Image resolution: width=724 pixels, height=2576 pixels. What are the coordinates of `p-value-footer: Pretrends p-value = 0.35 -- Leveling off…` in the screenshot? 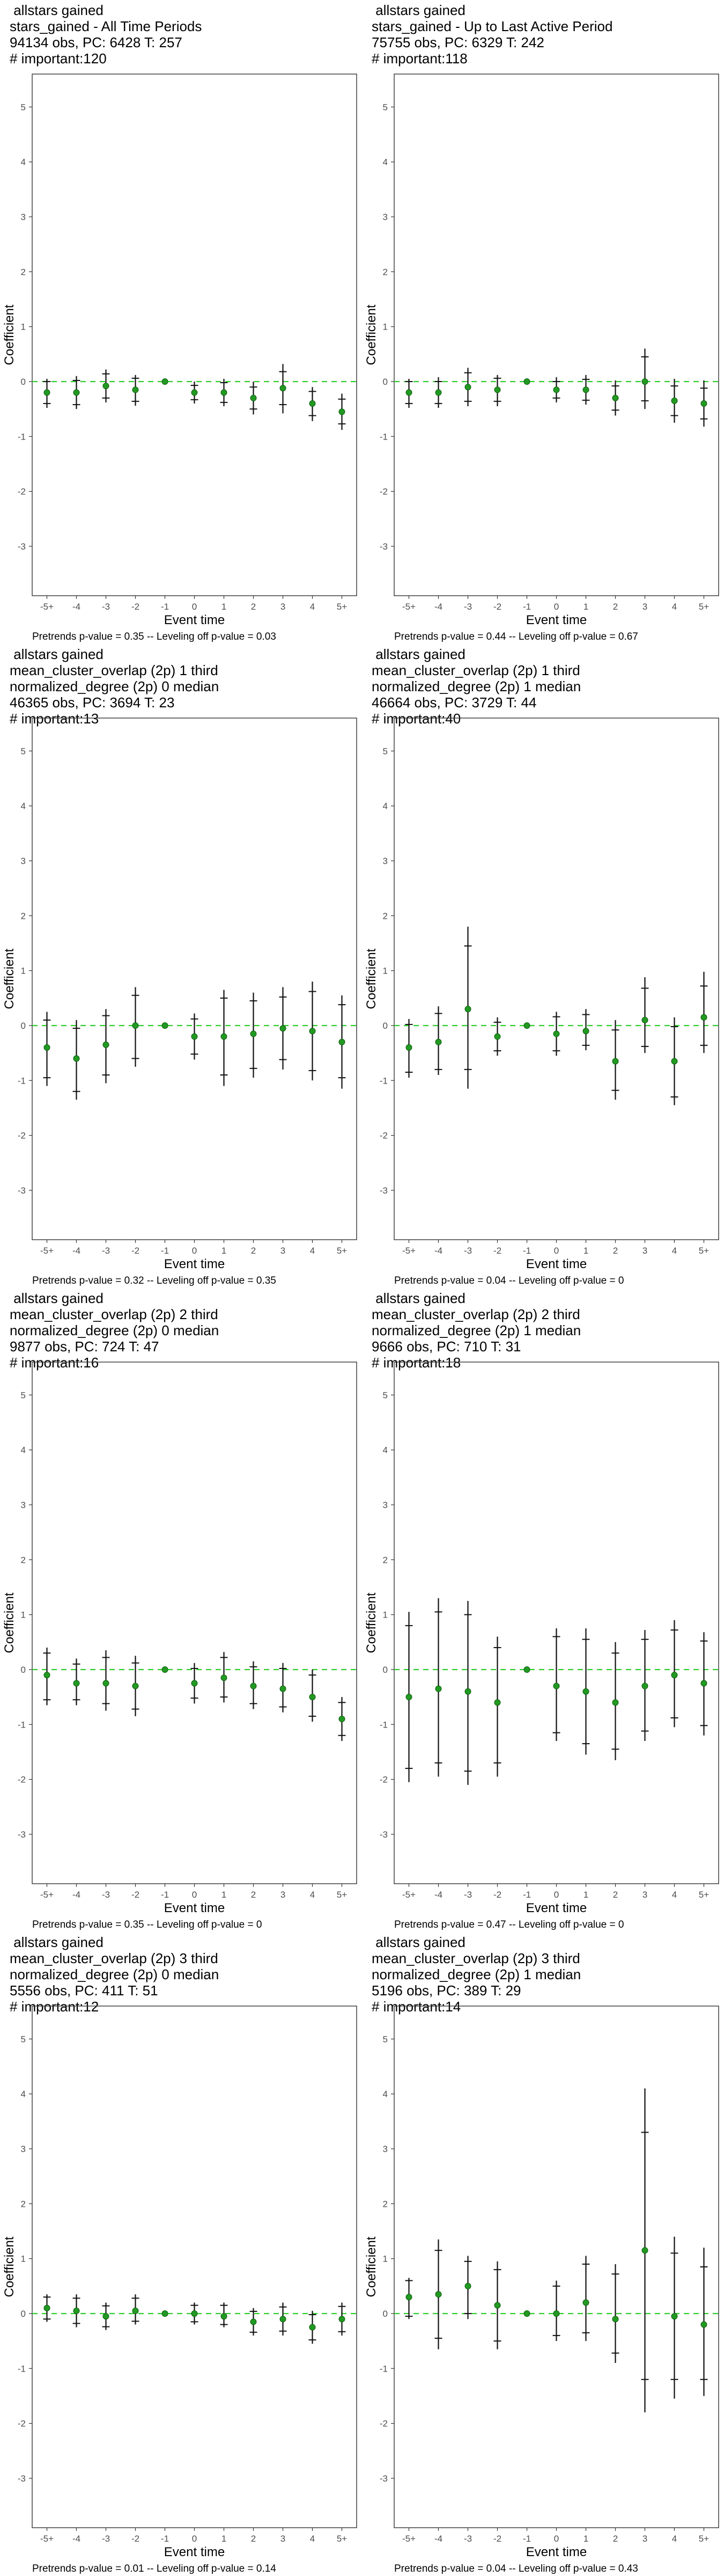 It's located at (147, 1924).